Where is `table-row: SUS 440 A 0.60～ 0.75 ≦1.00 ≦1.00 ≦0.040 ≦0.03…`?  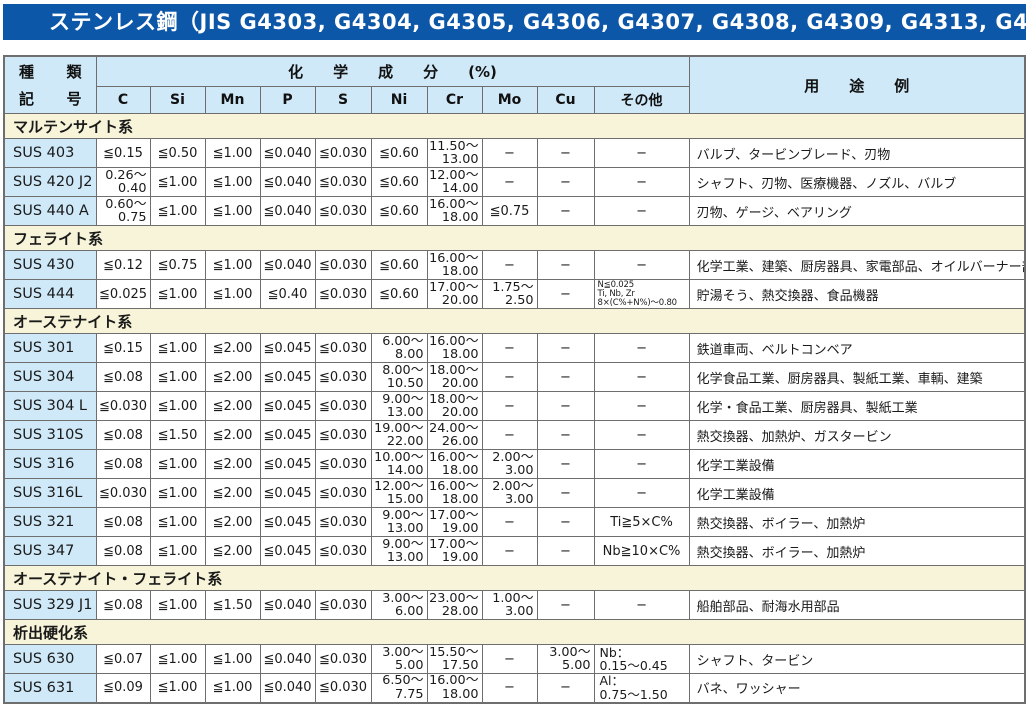
table-row: SUS 440 A 0.60～ 0.75 ≦1.00 ≦1.00 ≦0.040 ≦0.03… is located at coordinates (514, 211).